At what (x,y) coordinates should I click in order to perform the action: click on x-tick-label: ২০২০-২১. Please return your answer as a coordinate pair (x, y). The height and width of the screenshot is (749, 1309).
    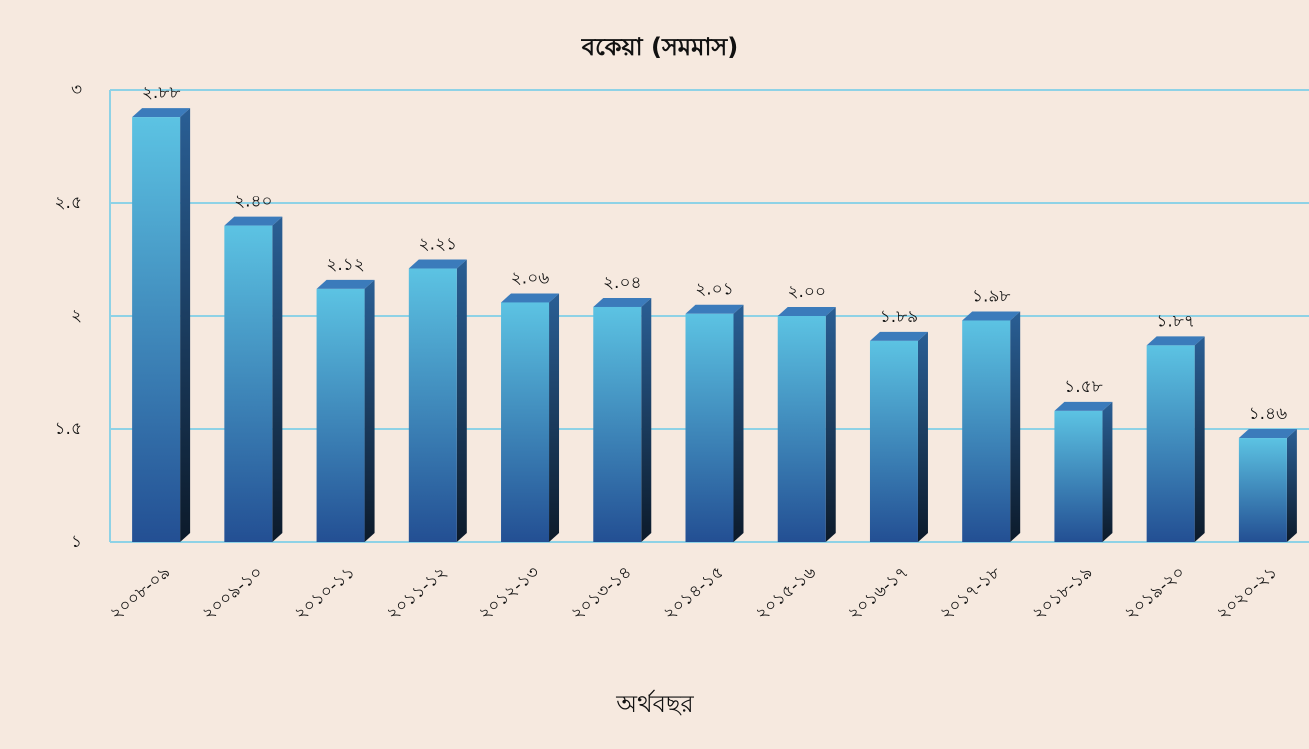
    Looking at the image, I should click on (1247, 593).